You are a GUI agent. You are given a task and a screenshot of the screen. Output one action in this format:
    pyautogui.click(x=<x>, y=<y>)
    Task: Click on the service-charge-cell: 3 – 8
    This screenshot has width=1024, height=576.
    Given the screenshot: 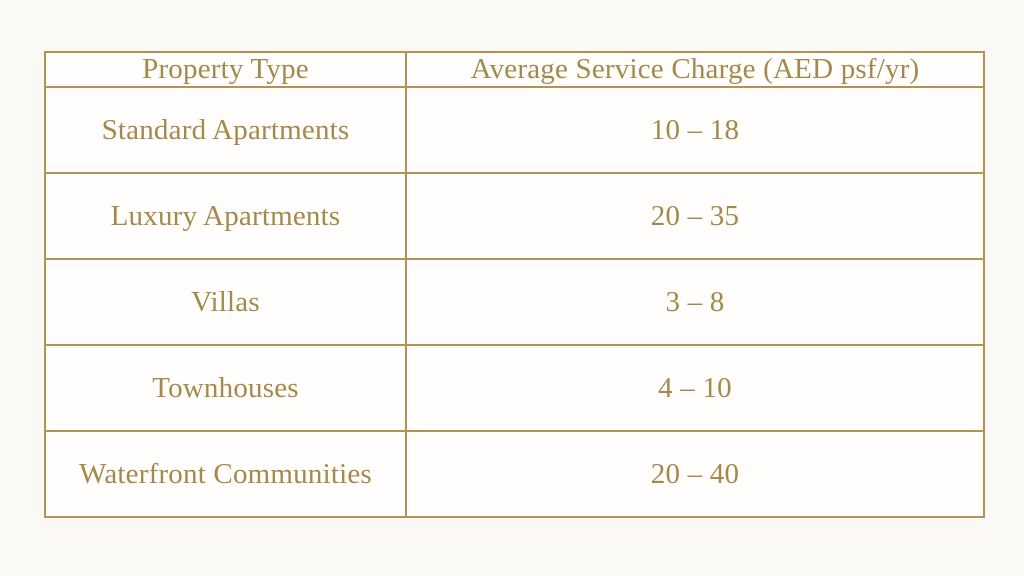 What is the action you would take?
    pyautogui.click(x=695, y=302)
    